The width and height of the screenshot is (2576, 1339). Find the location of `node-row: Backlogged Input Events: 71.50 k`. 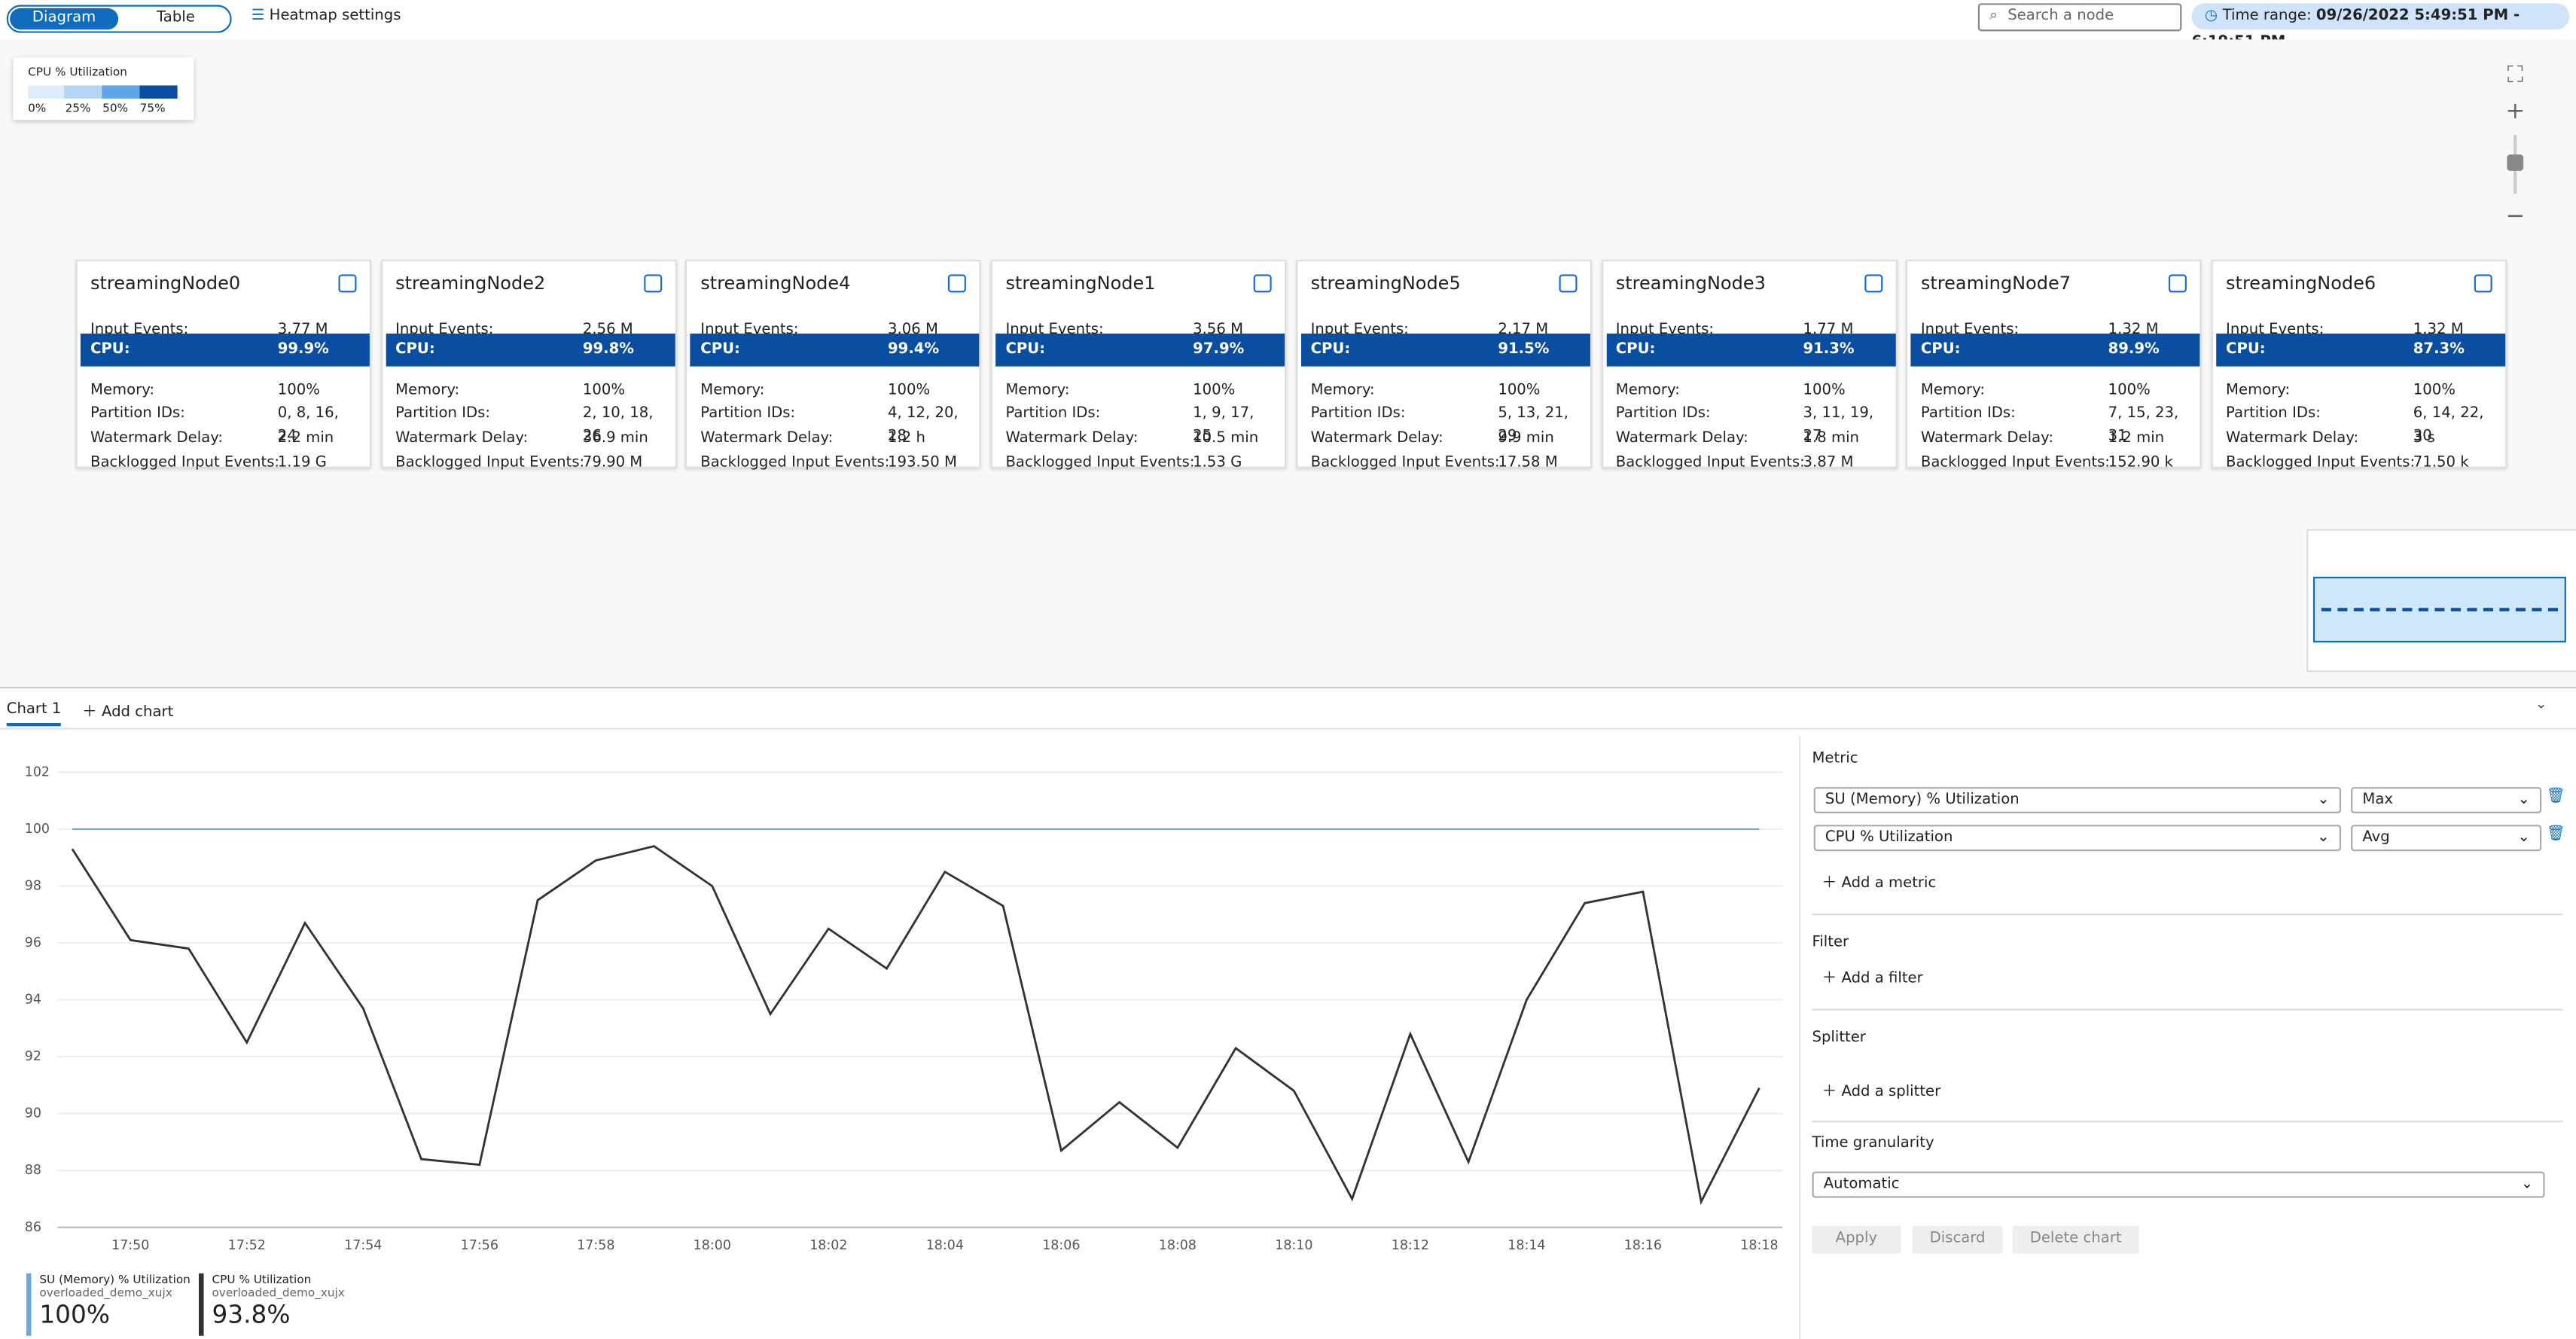

node-row: Backlogged Input Events: 71.50 k is located at coordinates (2359, 463).